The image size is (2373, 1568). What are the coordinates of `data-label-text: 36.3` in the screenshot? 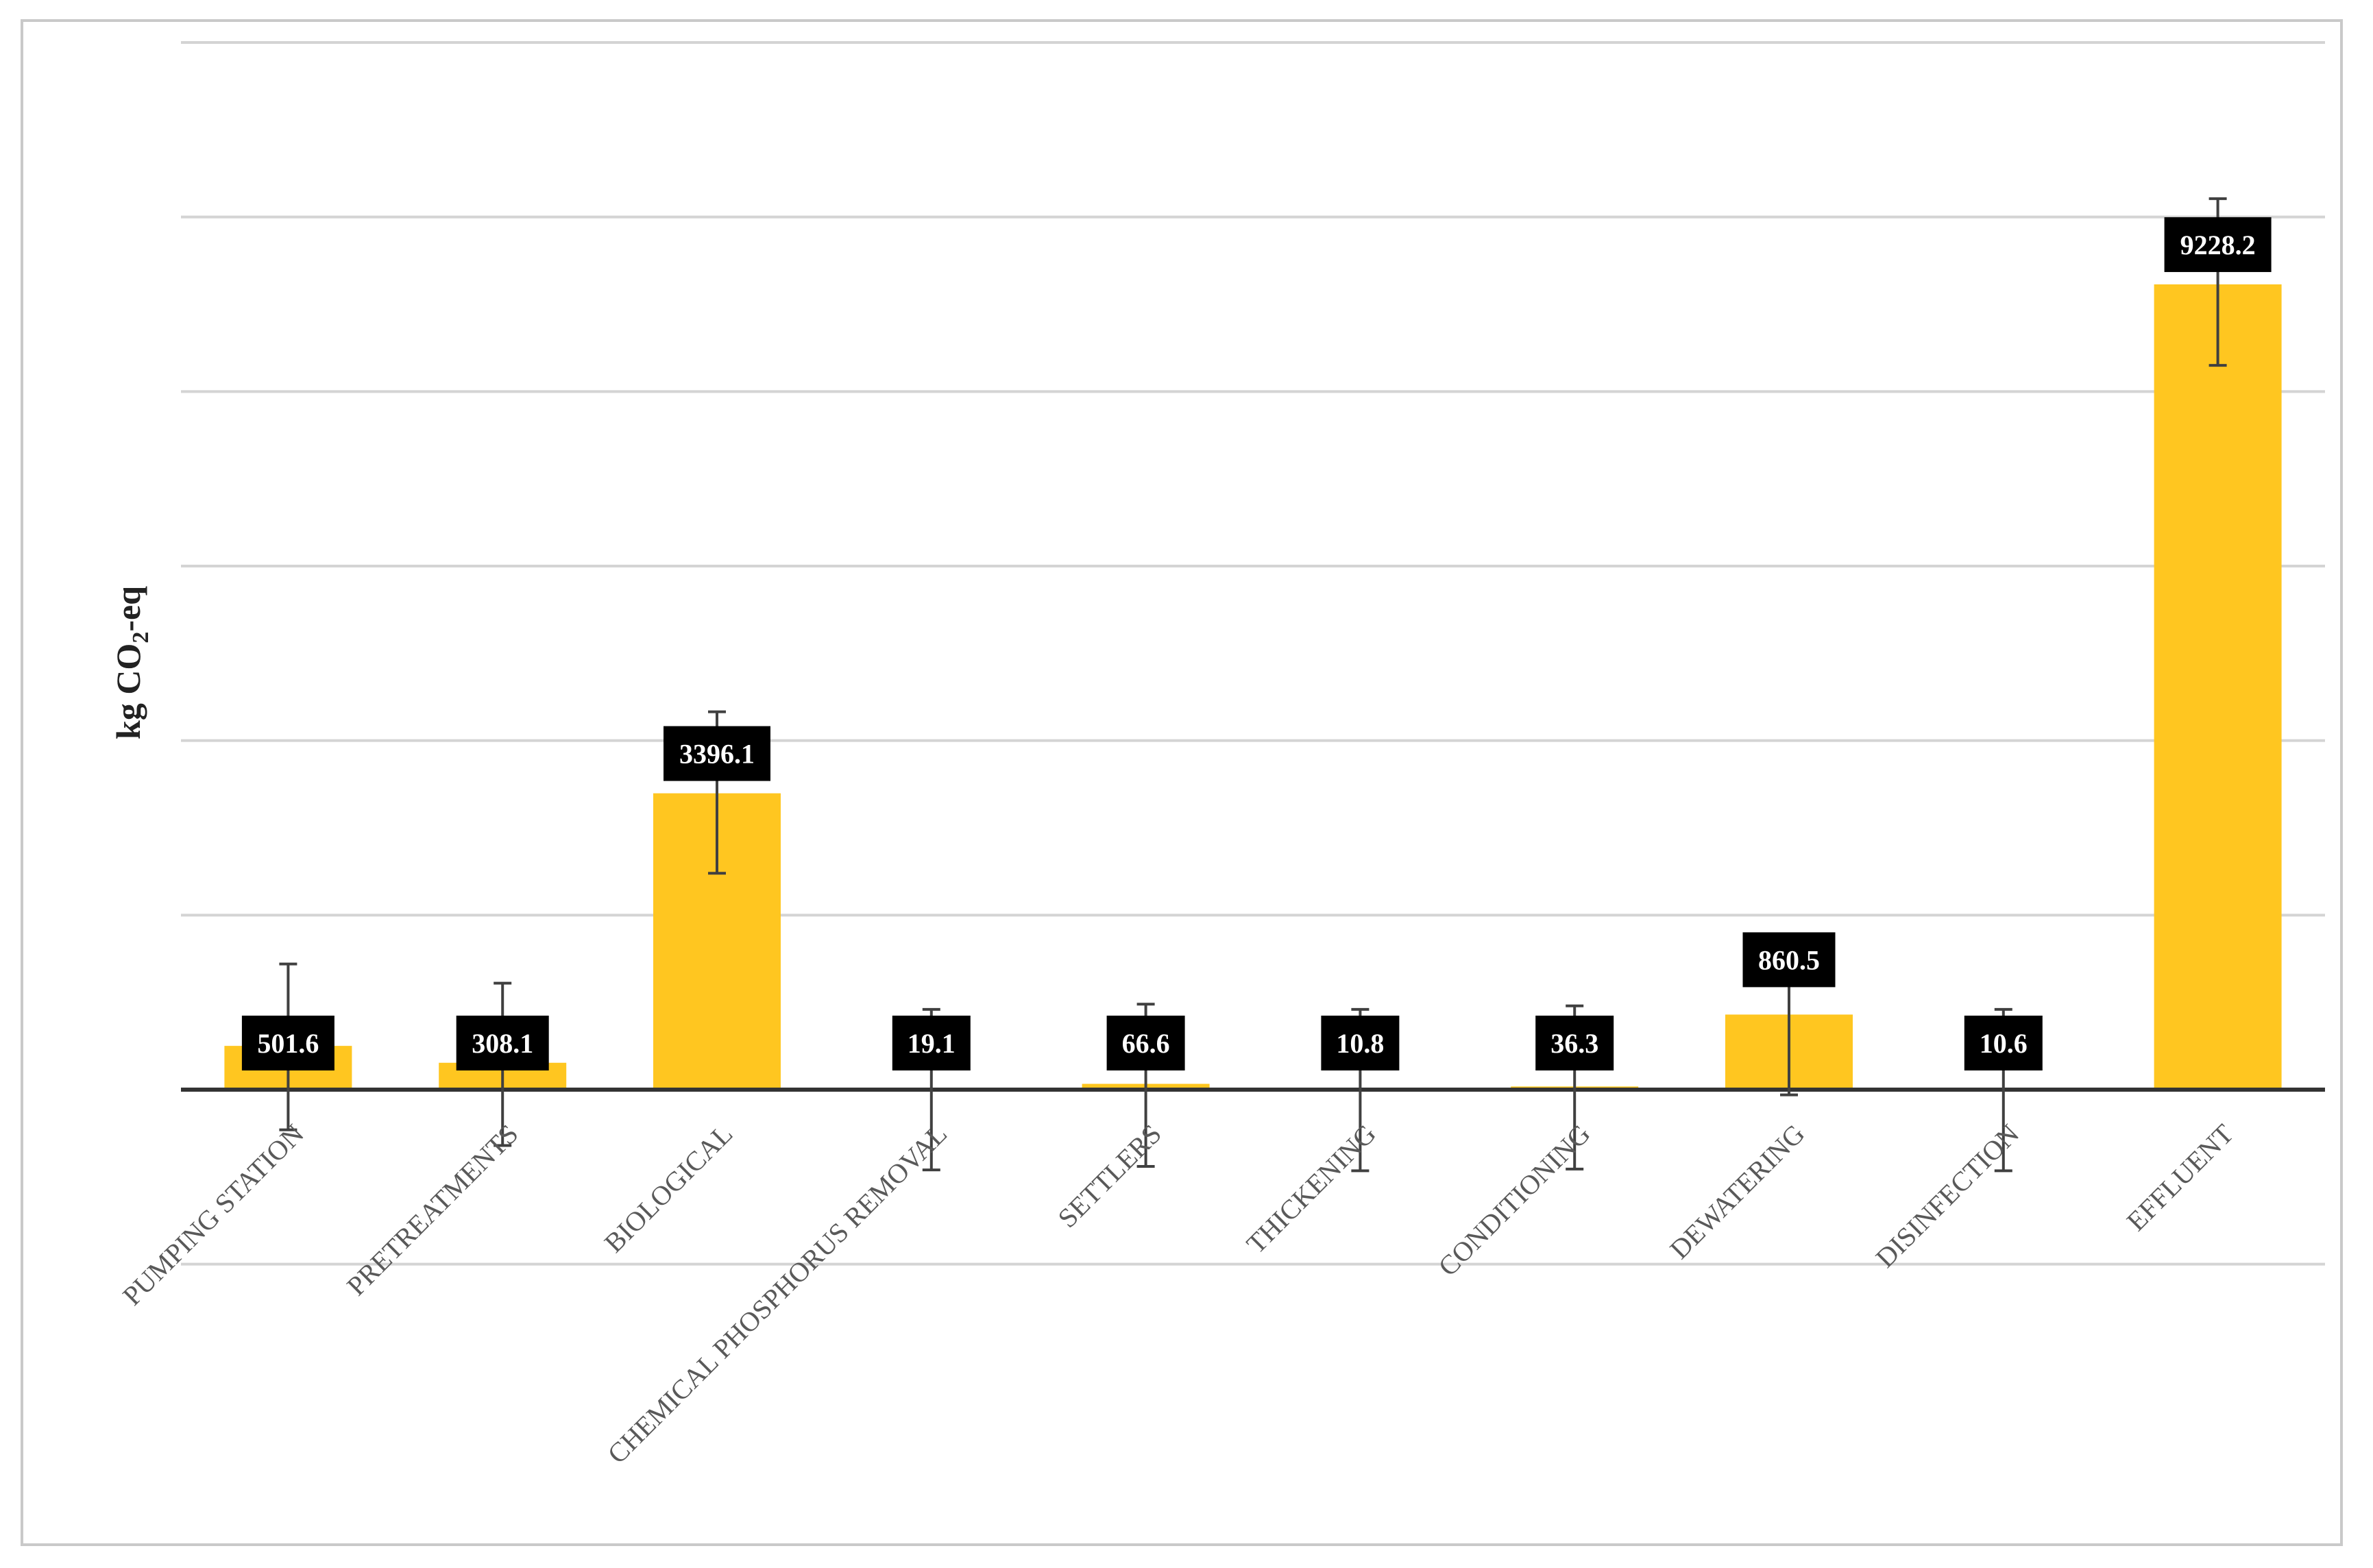 It's located at (1574, 1043).